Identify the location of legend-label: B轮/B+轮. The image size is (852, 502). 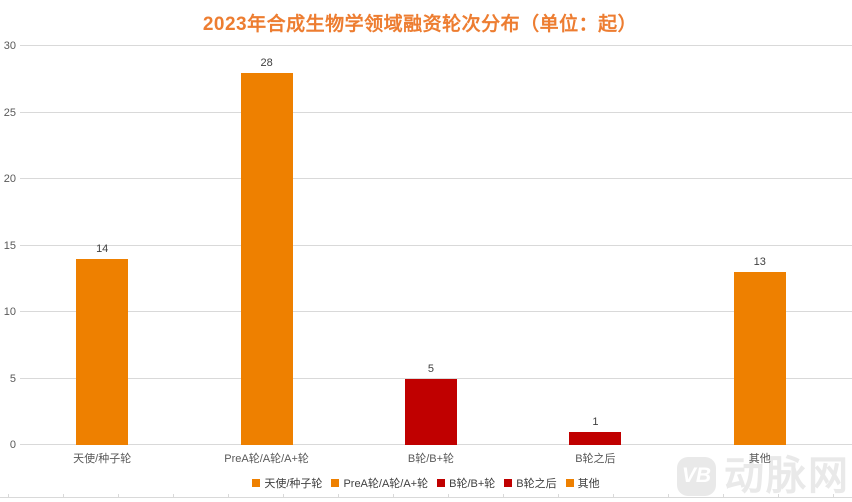
(472, 484).